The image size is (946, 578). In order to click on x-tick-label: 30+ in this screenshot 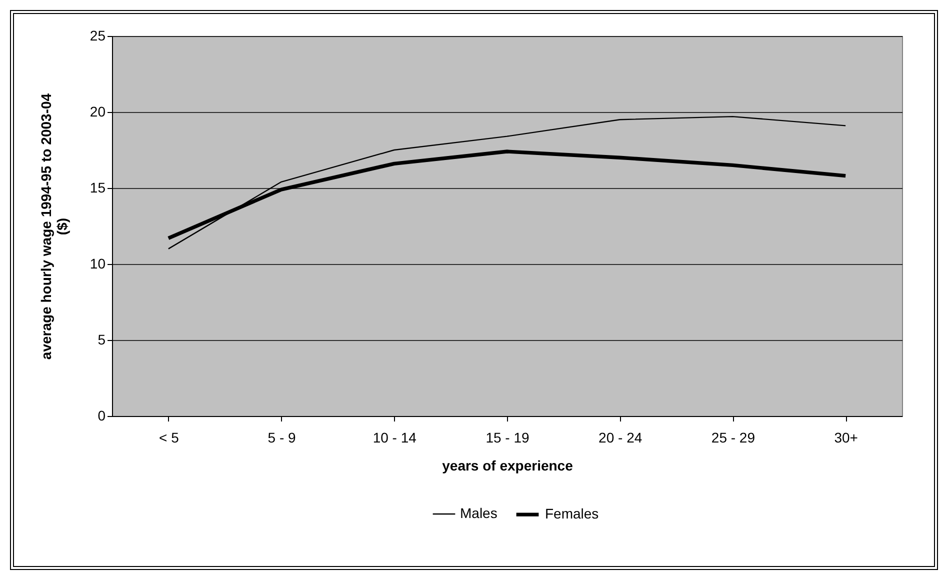, I will do `click(846, 438)`.